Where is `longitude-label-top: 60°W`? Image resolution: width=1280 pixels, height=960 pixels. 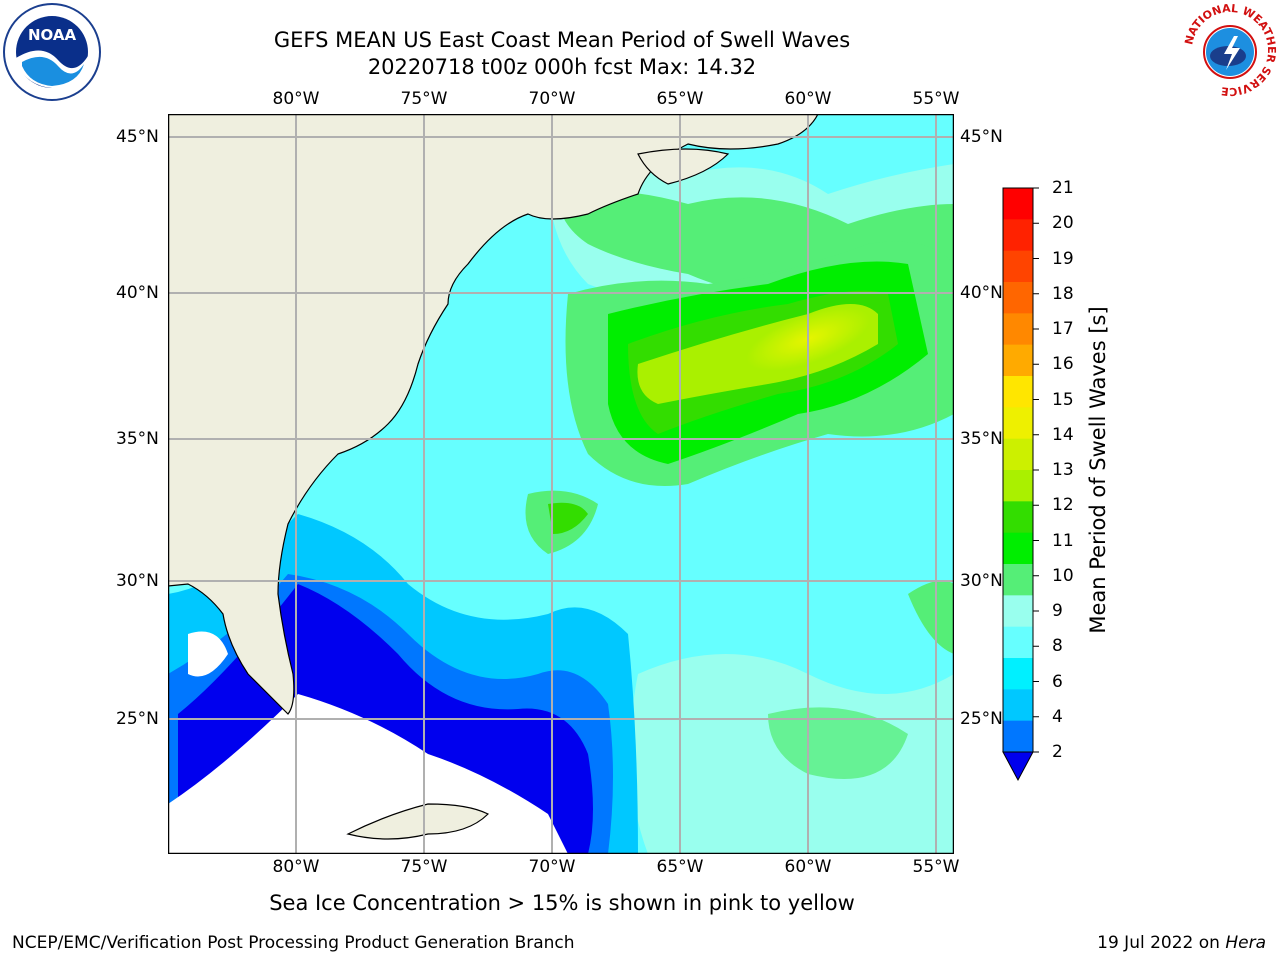
longitude-label-top: 60°W is located at coordinates (808, 99).